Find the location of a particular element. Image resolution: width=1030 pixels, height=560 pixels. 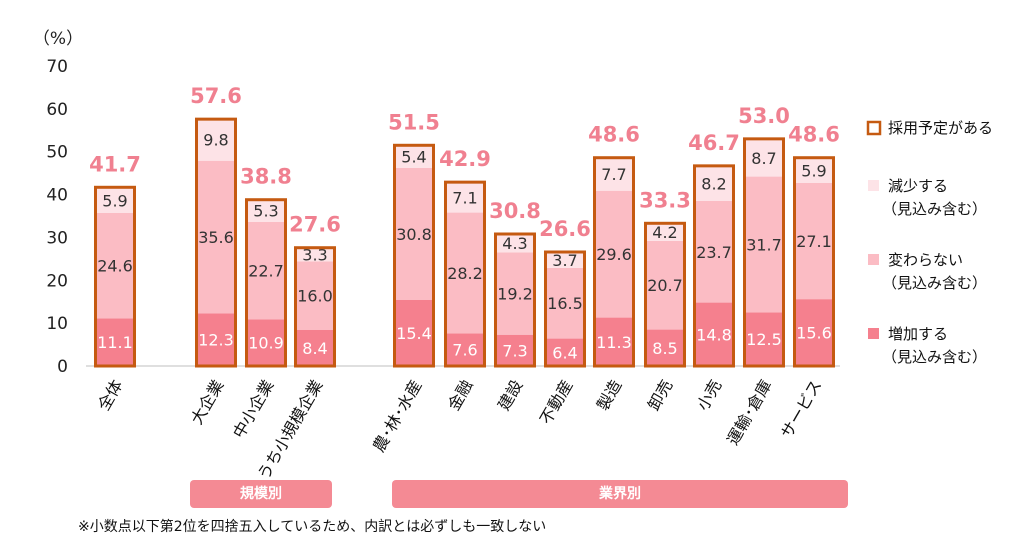

bar-segment-label: 11.1 is located at coordinates (115, 342).